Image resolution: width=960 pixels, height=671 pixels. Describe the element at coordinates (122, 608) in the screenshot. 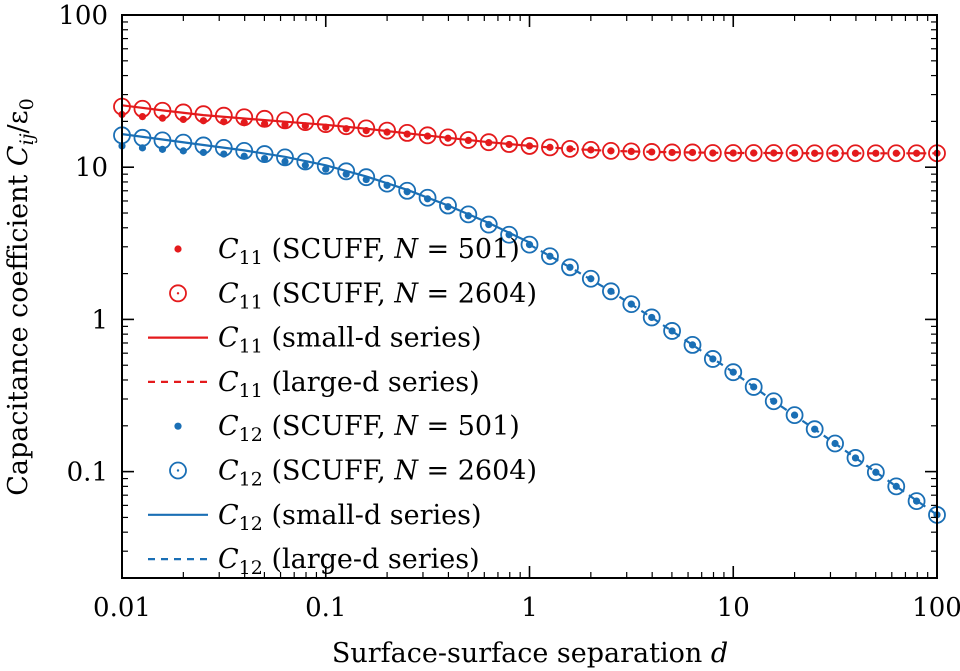

I see `x-tick-label: 0.01` at that location.